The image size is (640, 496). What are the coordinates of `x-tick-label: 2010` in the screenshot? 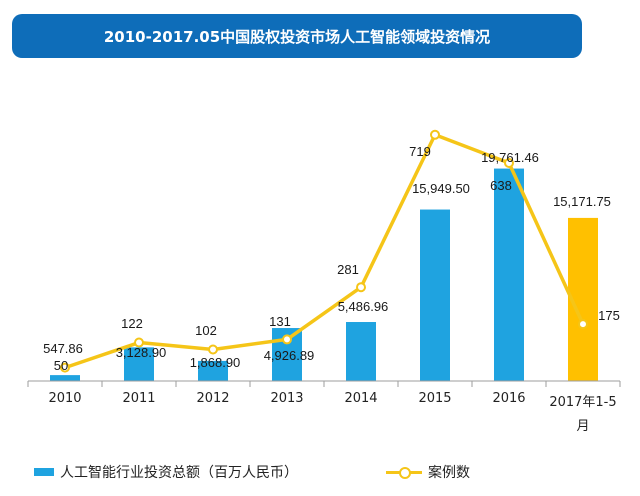 It's located at (64, 398).